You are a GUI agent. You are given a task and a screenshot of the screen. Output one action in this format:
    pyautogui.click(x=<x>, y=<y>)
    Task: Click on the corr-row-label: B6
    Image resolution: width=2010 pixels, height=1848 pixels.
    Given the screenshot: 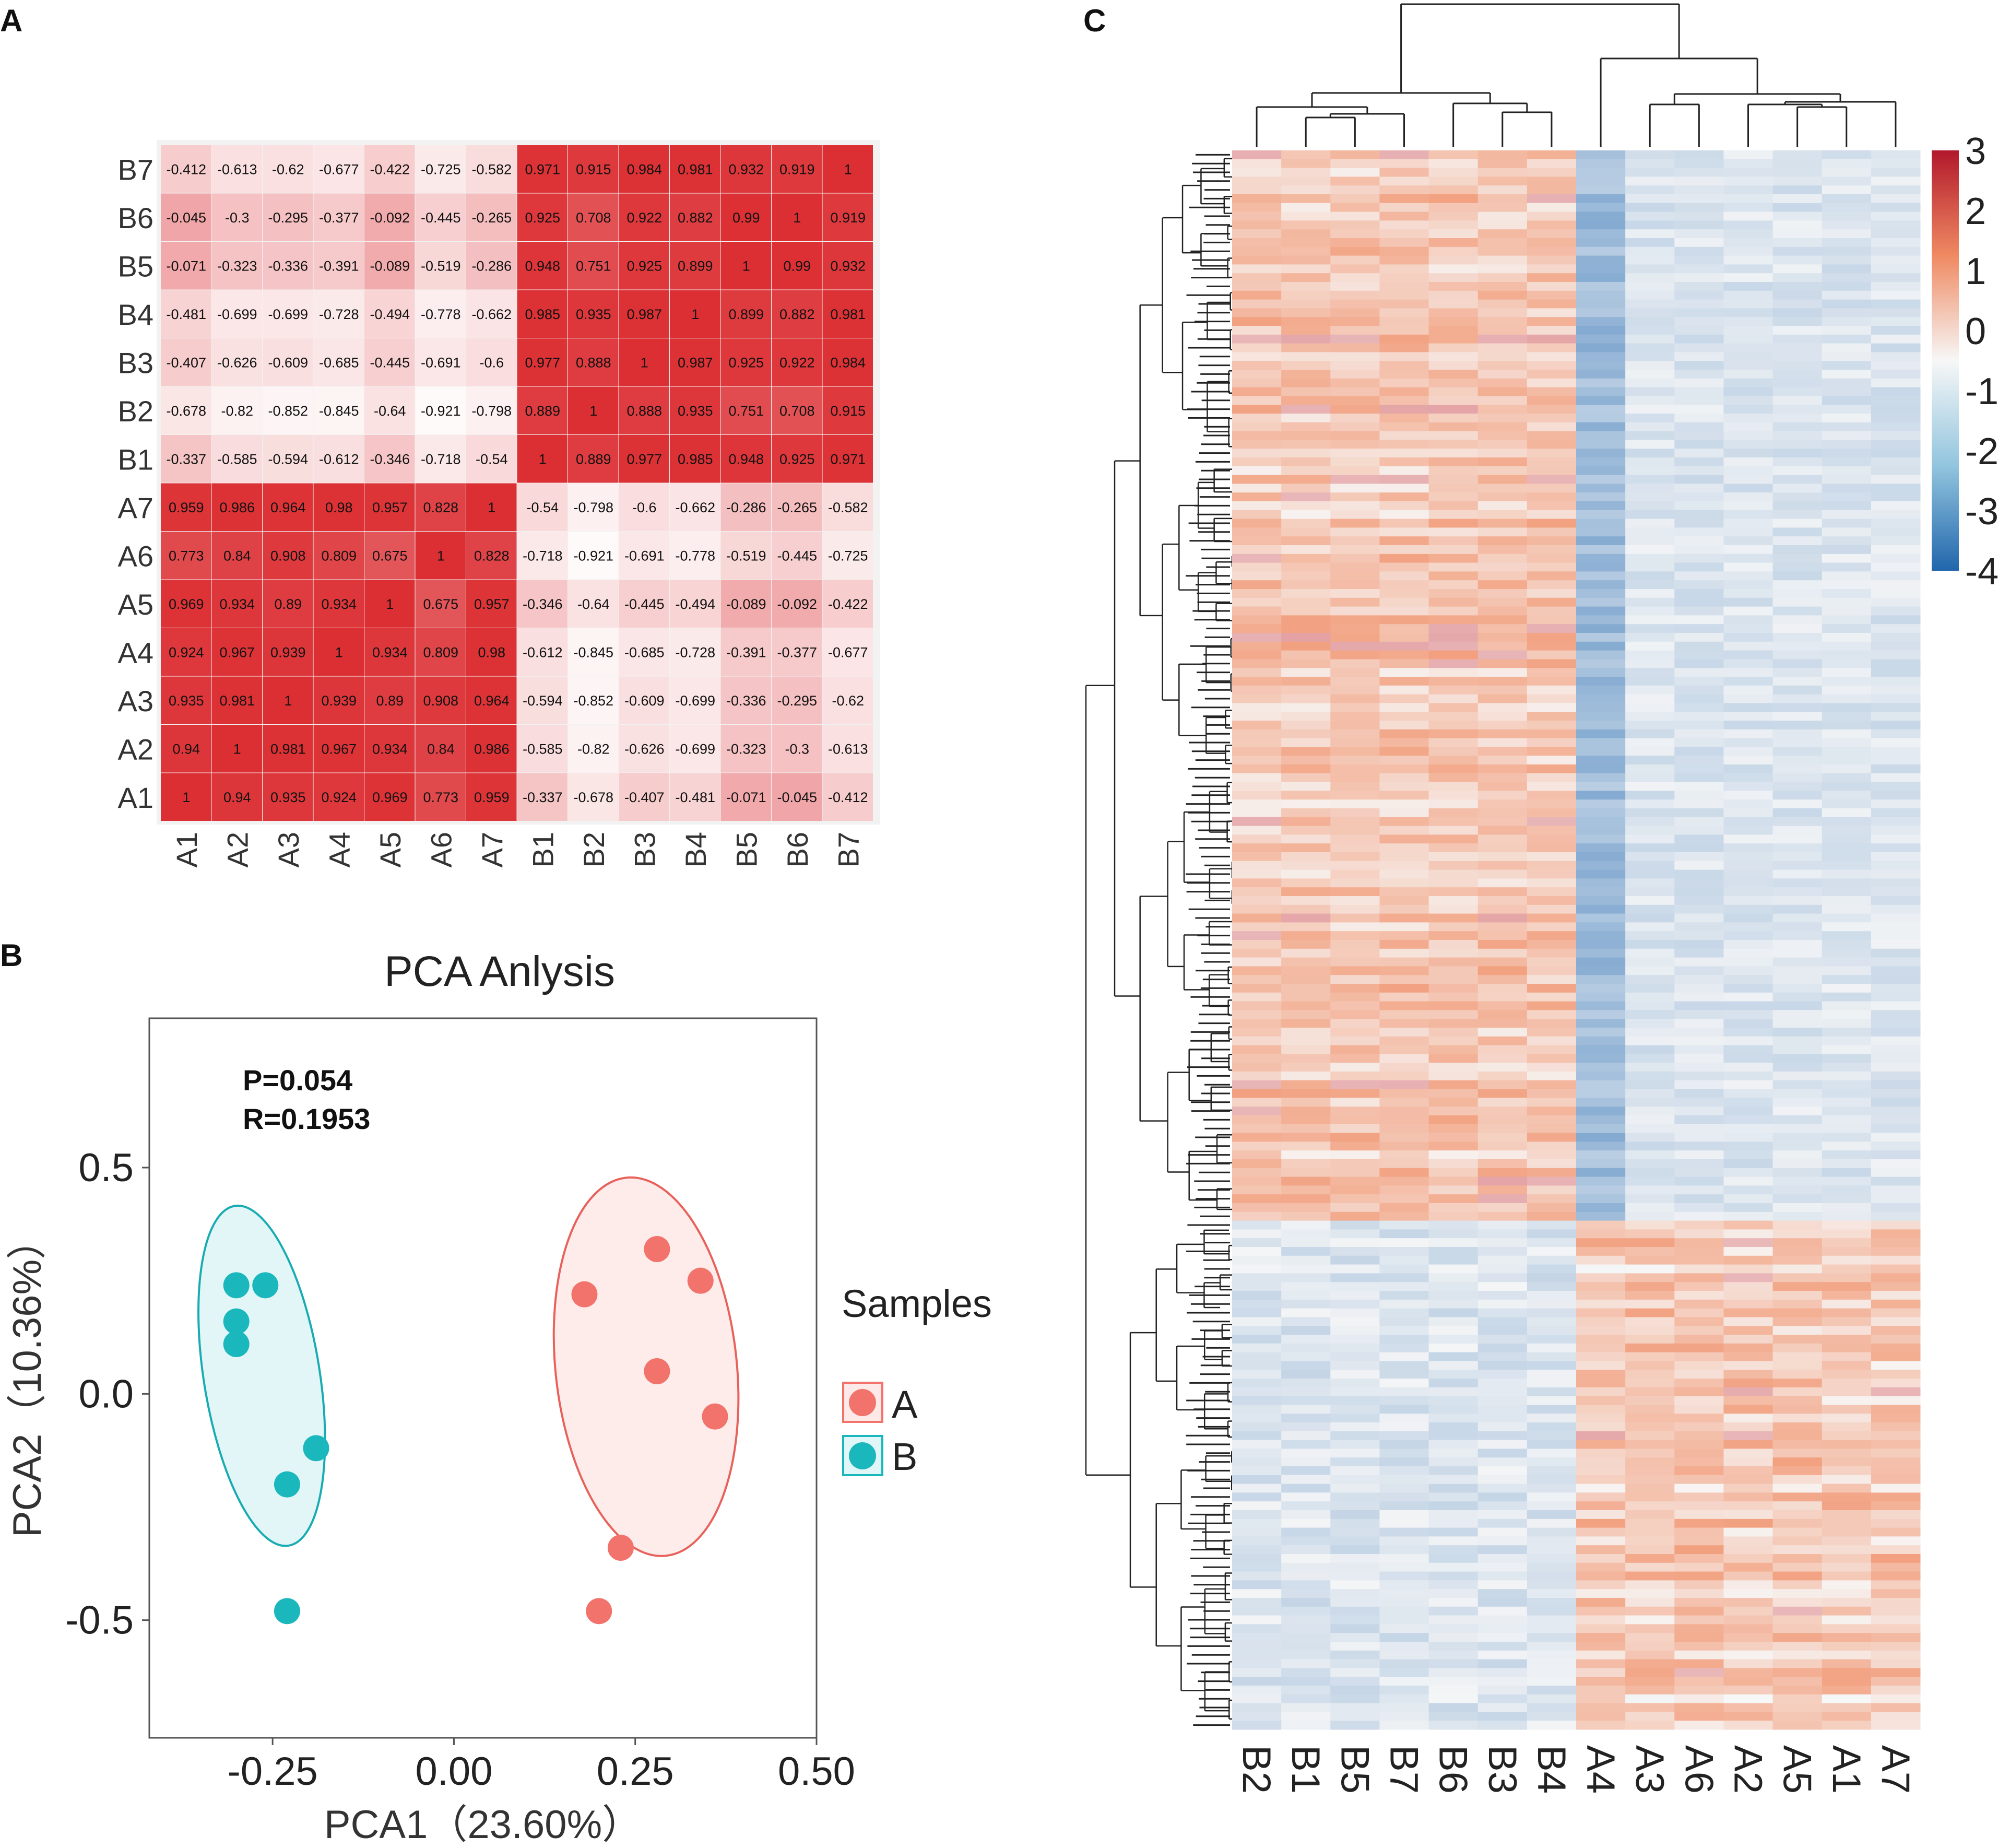 What is the action you would take?
    pyautogui.click(x=136, y=218)
    